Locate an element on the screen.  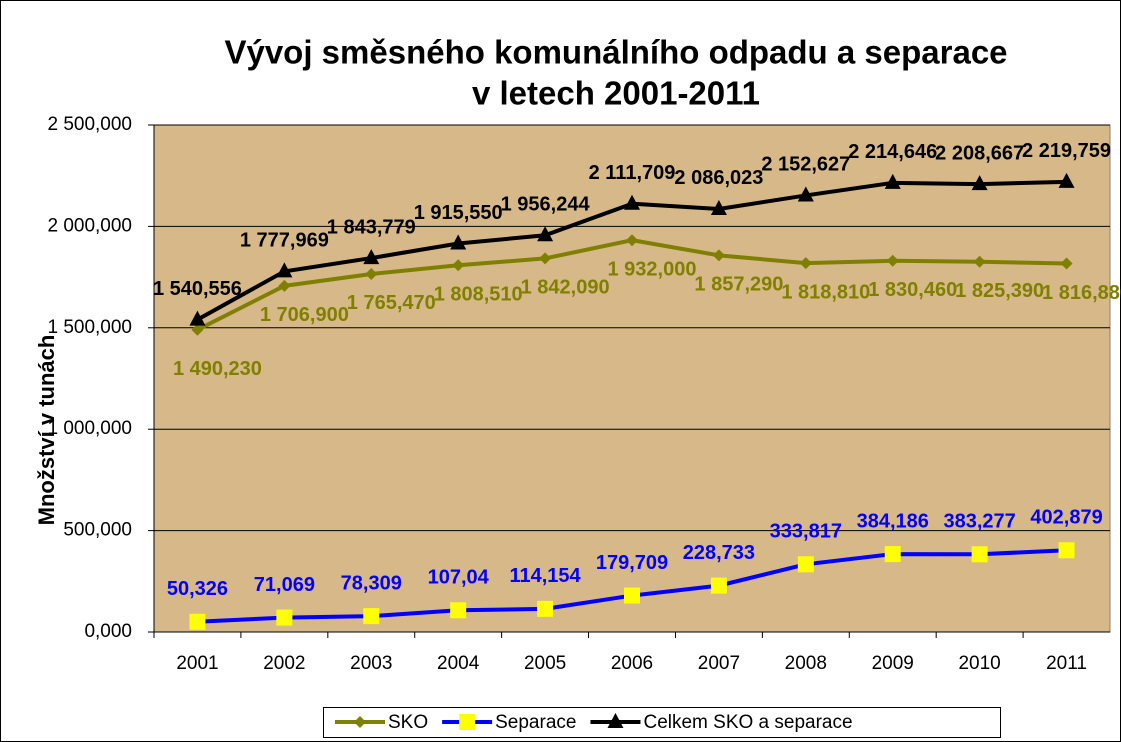
data-label: 1 825,390 is located at coordinates (999, 291).